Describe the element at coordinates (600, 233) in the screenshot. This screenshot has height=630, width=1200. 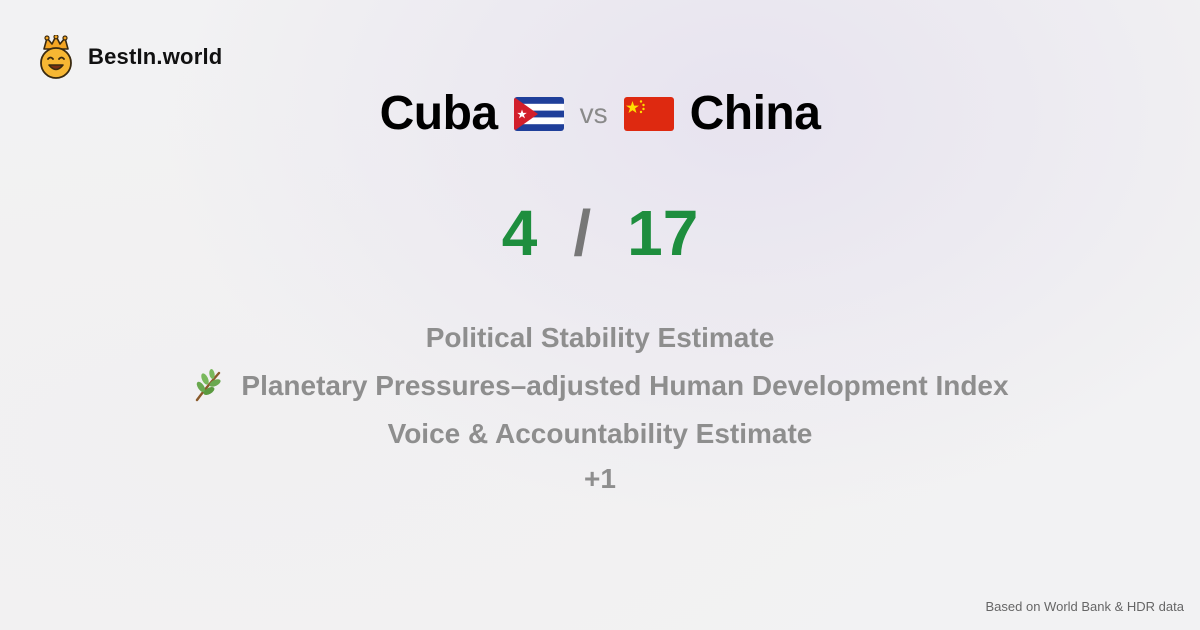
I see `score: 4 / 17` at that location.